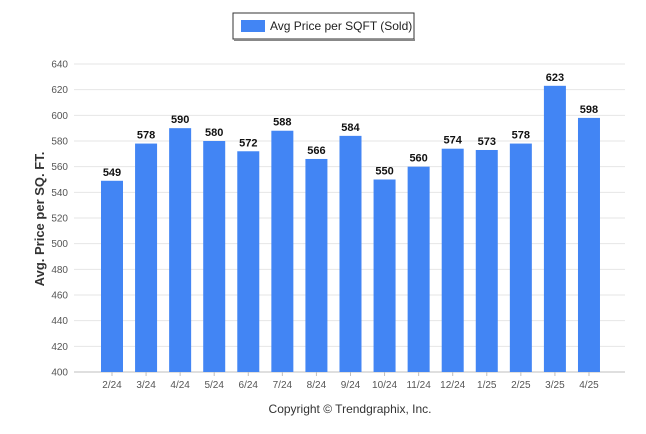  I want to click on y-tick-label: 420, so click(59, 347).